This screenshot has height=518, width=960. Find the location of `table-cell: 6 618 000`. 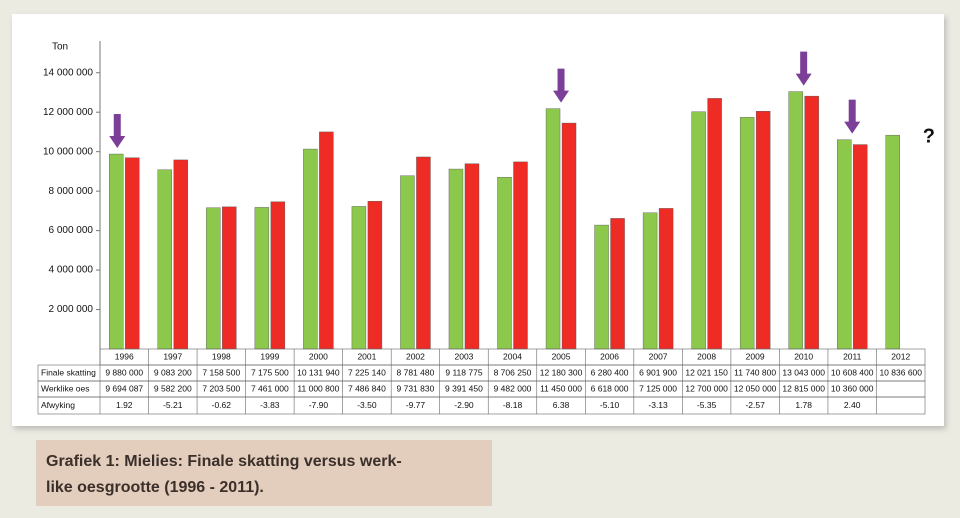

table-cell: 6 618 000 is located at coordinates (610, 388).